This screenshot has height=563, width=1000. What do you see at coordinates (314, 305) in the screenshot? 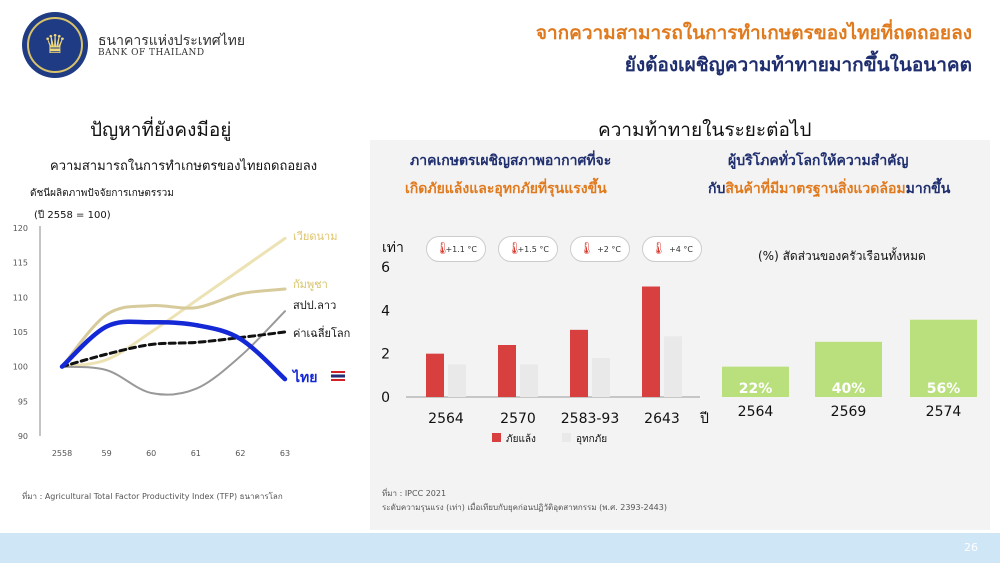
I see `series-label-laos: สปป.ลาว` at bounding box center [314, 305].